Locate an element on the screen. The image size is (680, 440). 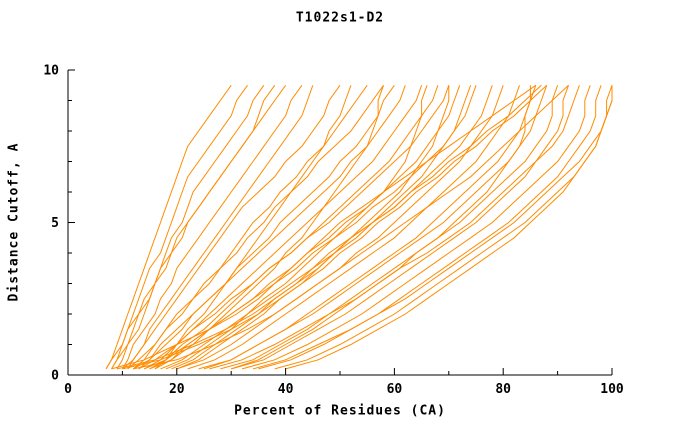
x-tick-label: 80 is located at coordinates (503, 389).